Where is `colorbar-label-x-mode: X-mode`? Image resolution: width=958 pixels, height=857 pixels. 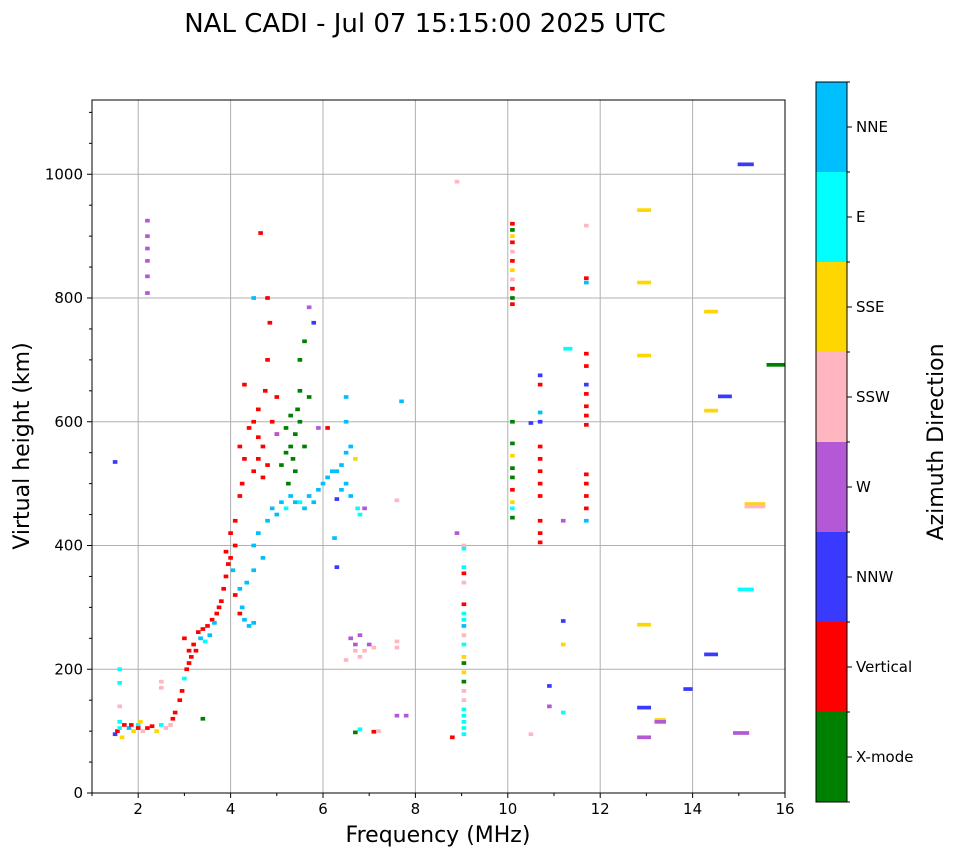
colorbar-label-x-mode: X-mode is located at coordinates (884, 757).